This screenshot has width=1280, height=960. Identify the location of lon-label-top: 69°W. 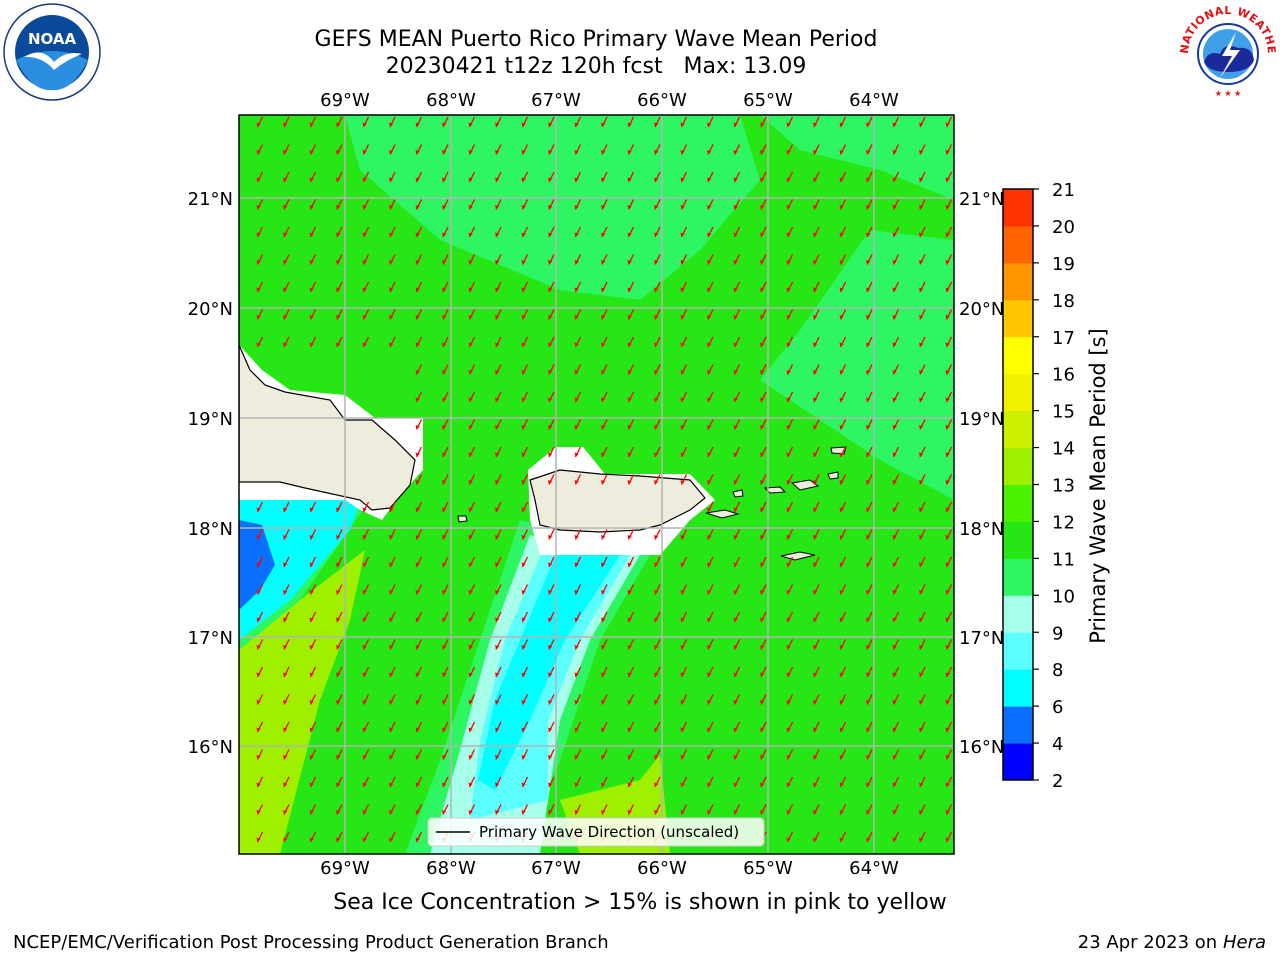
(345, 100).